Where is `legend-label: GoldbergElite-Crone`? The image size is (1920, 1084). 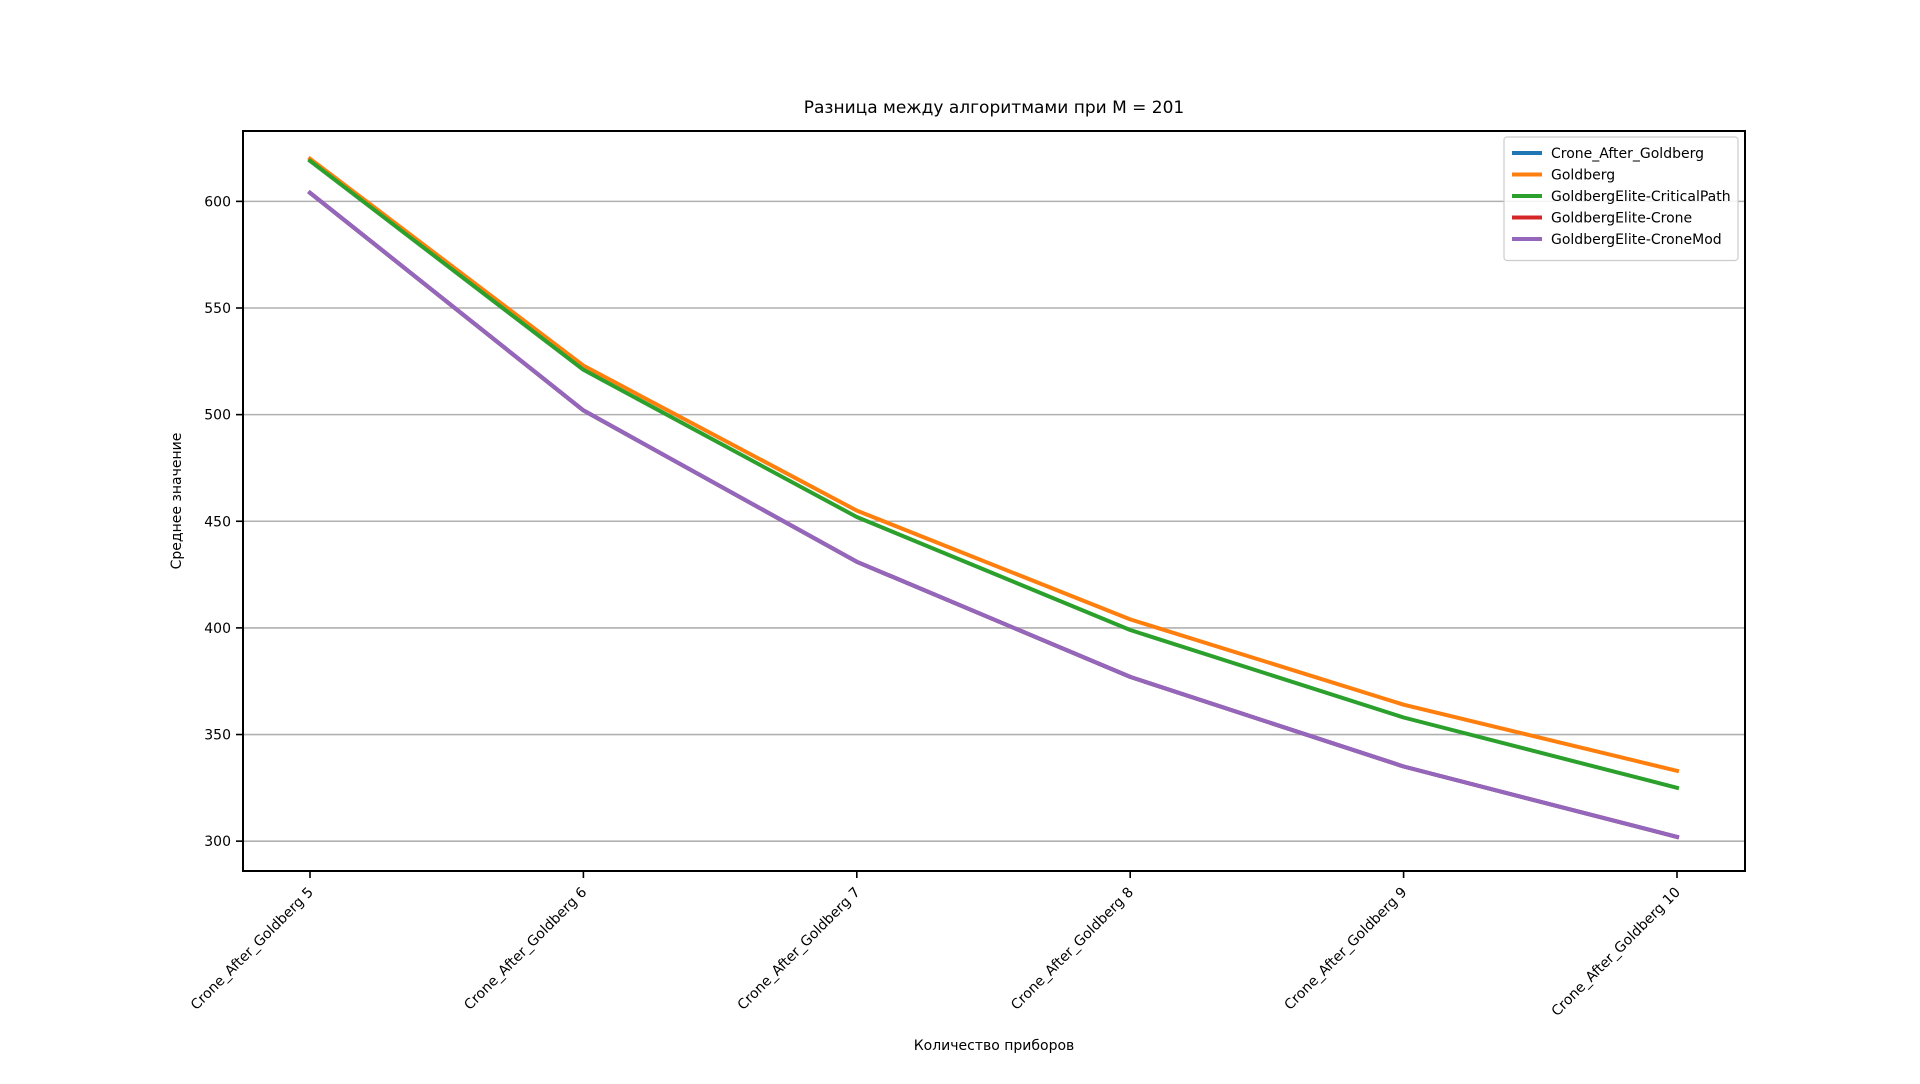 legend-label: GoldbergElite-Crone is located at coordinates (1621, 219).